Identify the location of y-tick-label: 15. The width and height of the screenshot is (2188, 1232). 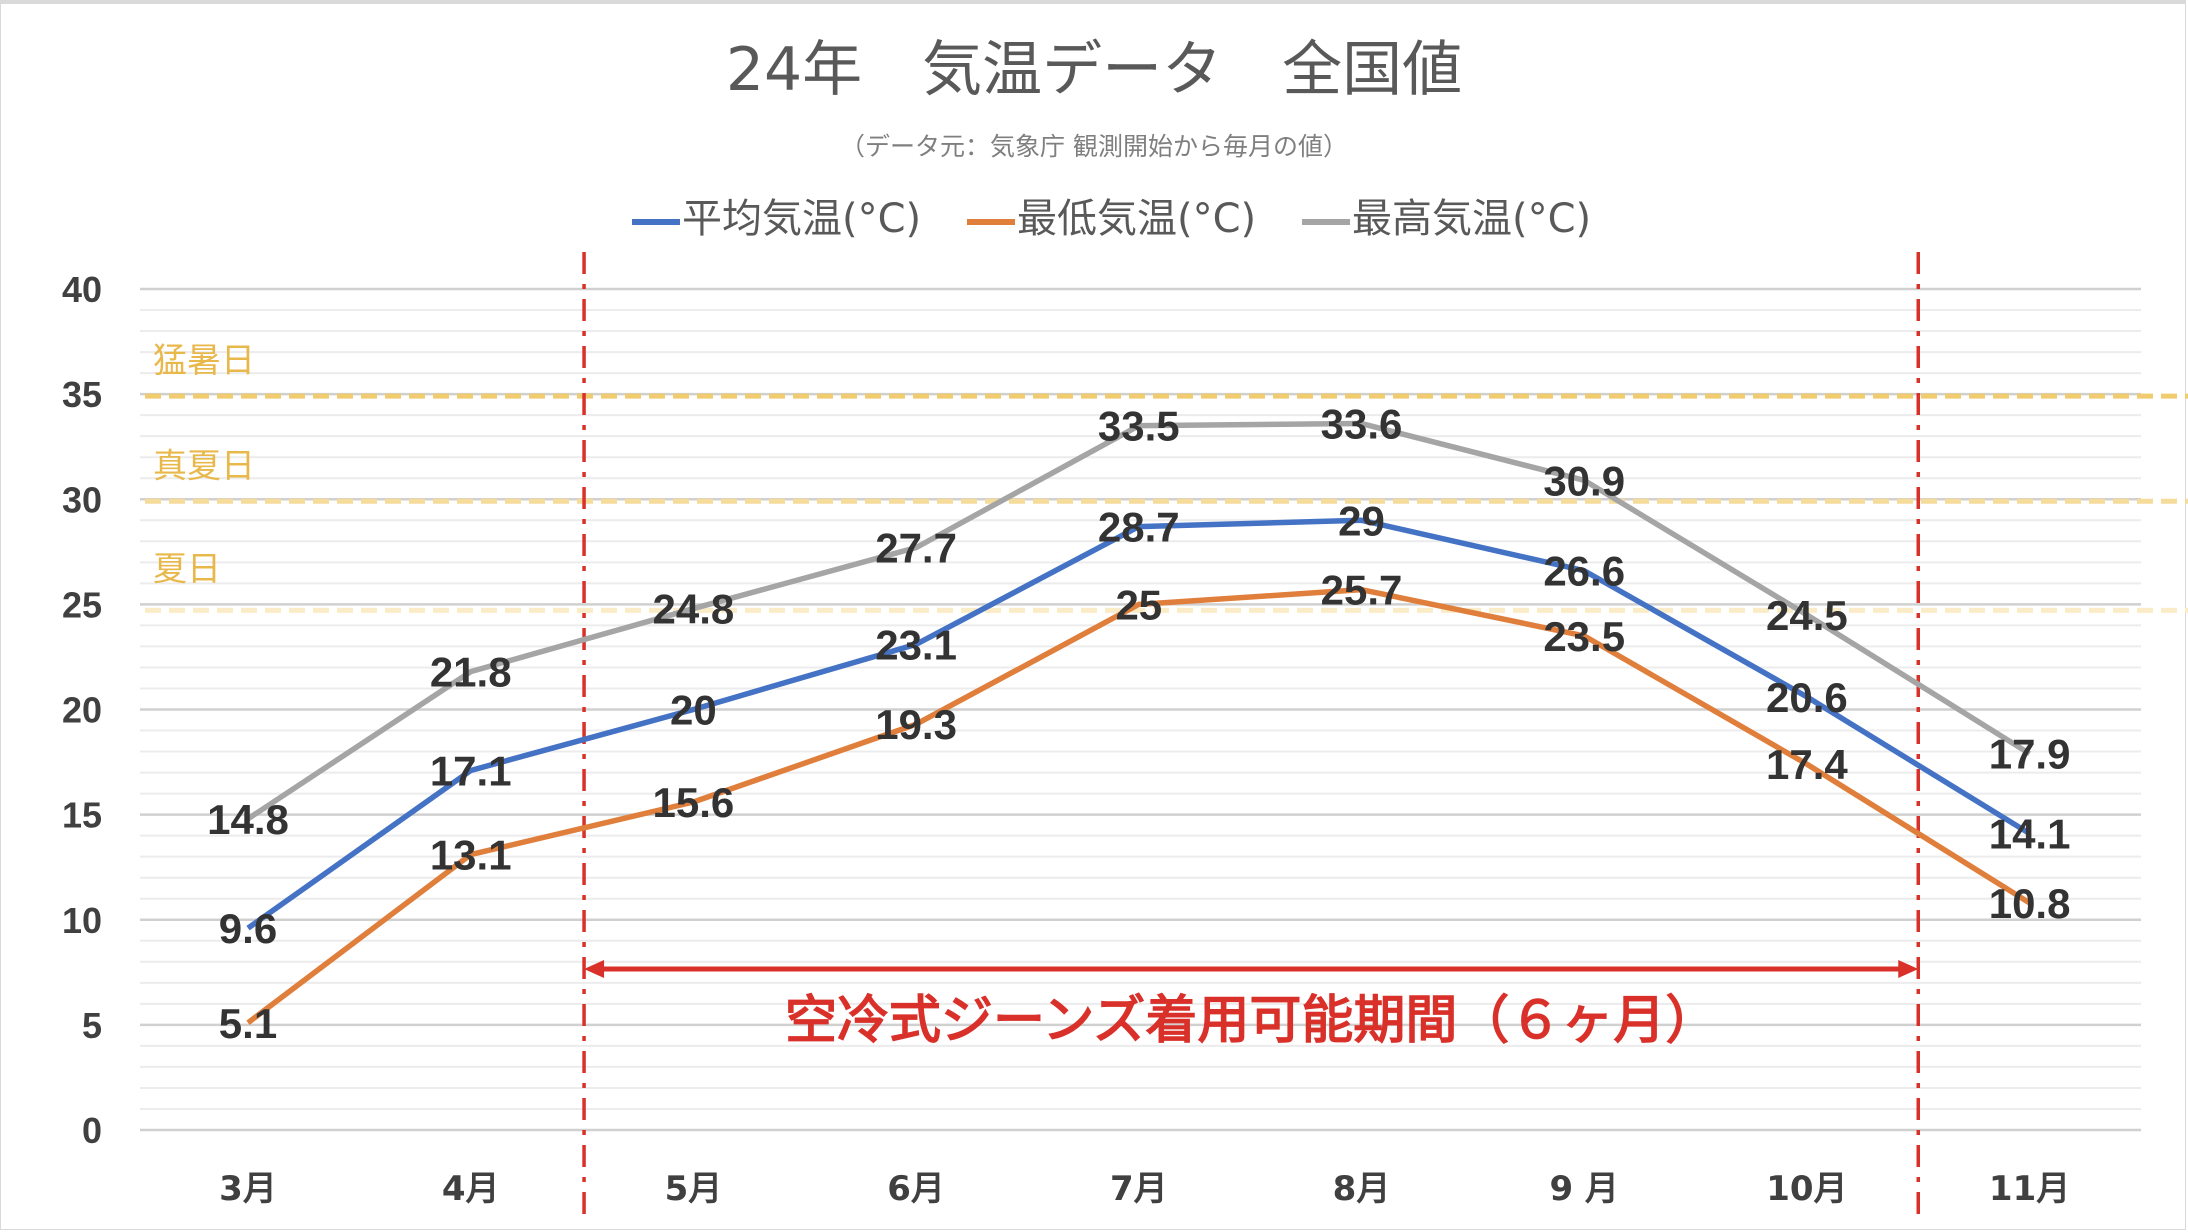
(82, 815).